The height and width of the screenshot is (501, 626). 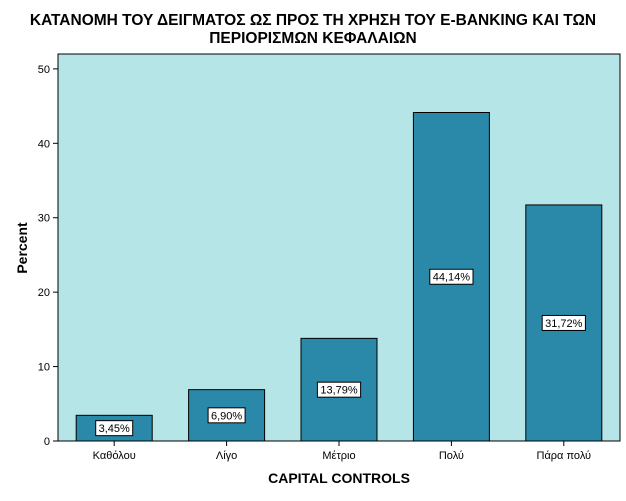 I want to click on x-tick-label: Μέτριο, so click(x=338, y=456).